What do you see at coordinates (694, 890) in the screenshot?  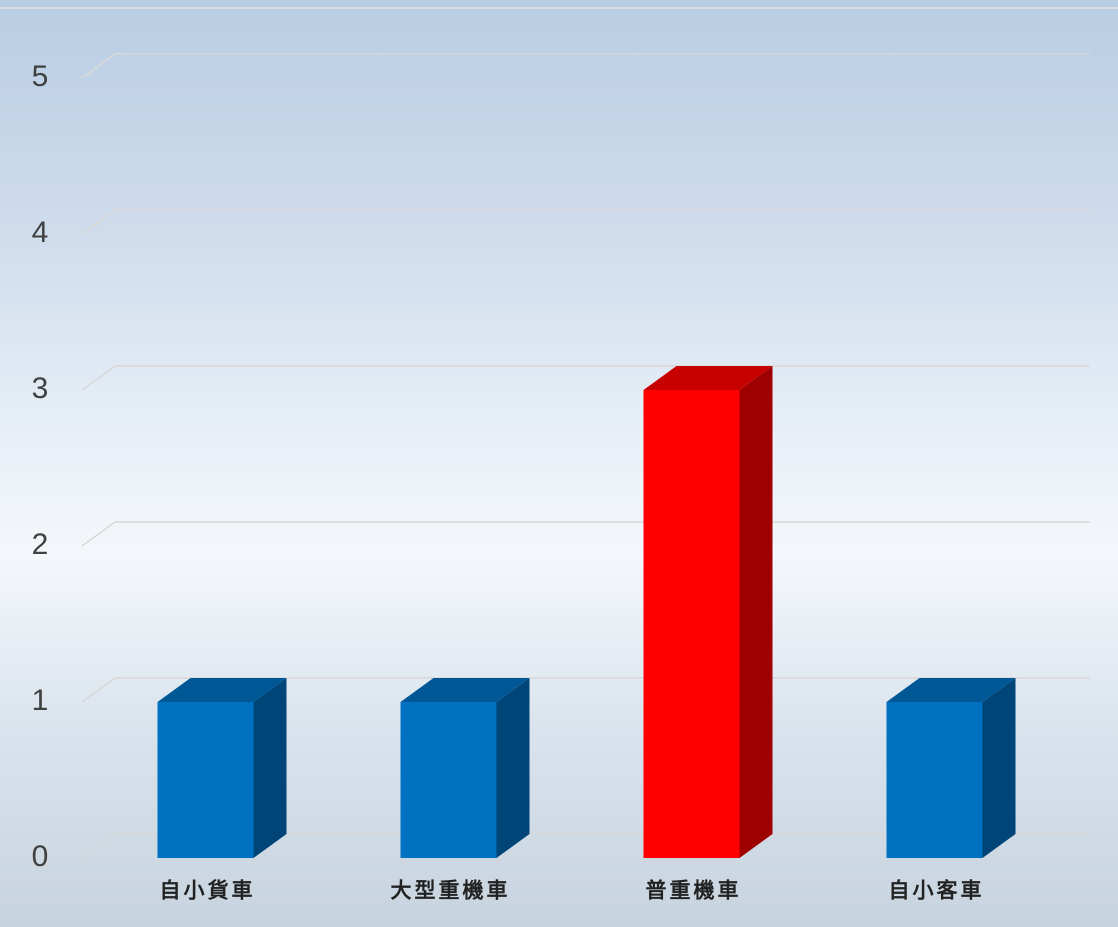 I see `x-tick-label: 普重機車` at bounding box center [694, 890].